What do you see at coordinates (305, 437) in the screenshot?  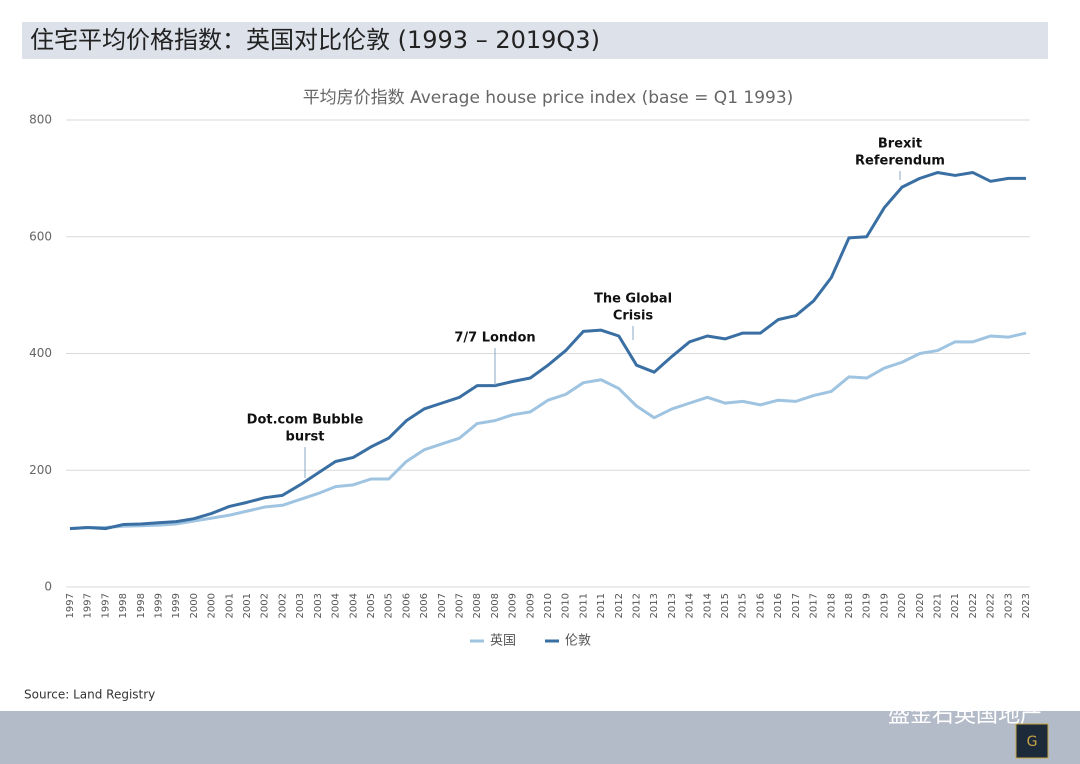 I see `annotation: burst` at bounding box center [305, 437].